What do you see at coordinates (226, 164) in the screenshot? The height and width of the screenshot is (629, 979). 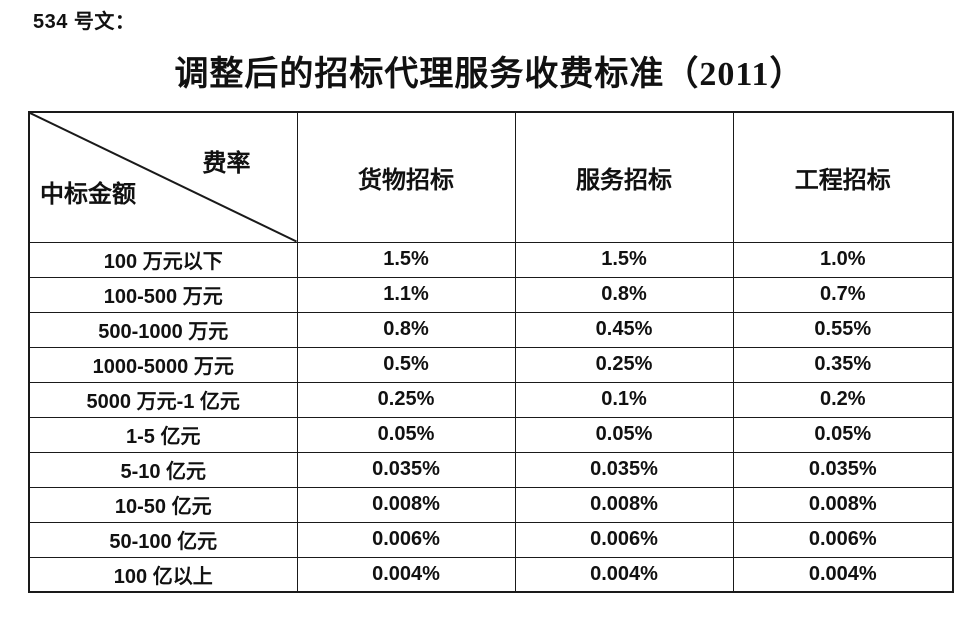 I see `corner-label-rate: 费率` at bounding box center [226, 164].